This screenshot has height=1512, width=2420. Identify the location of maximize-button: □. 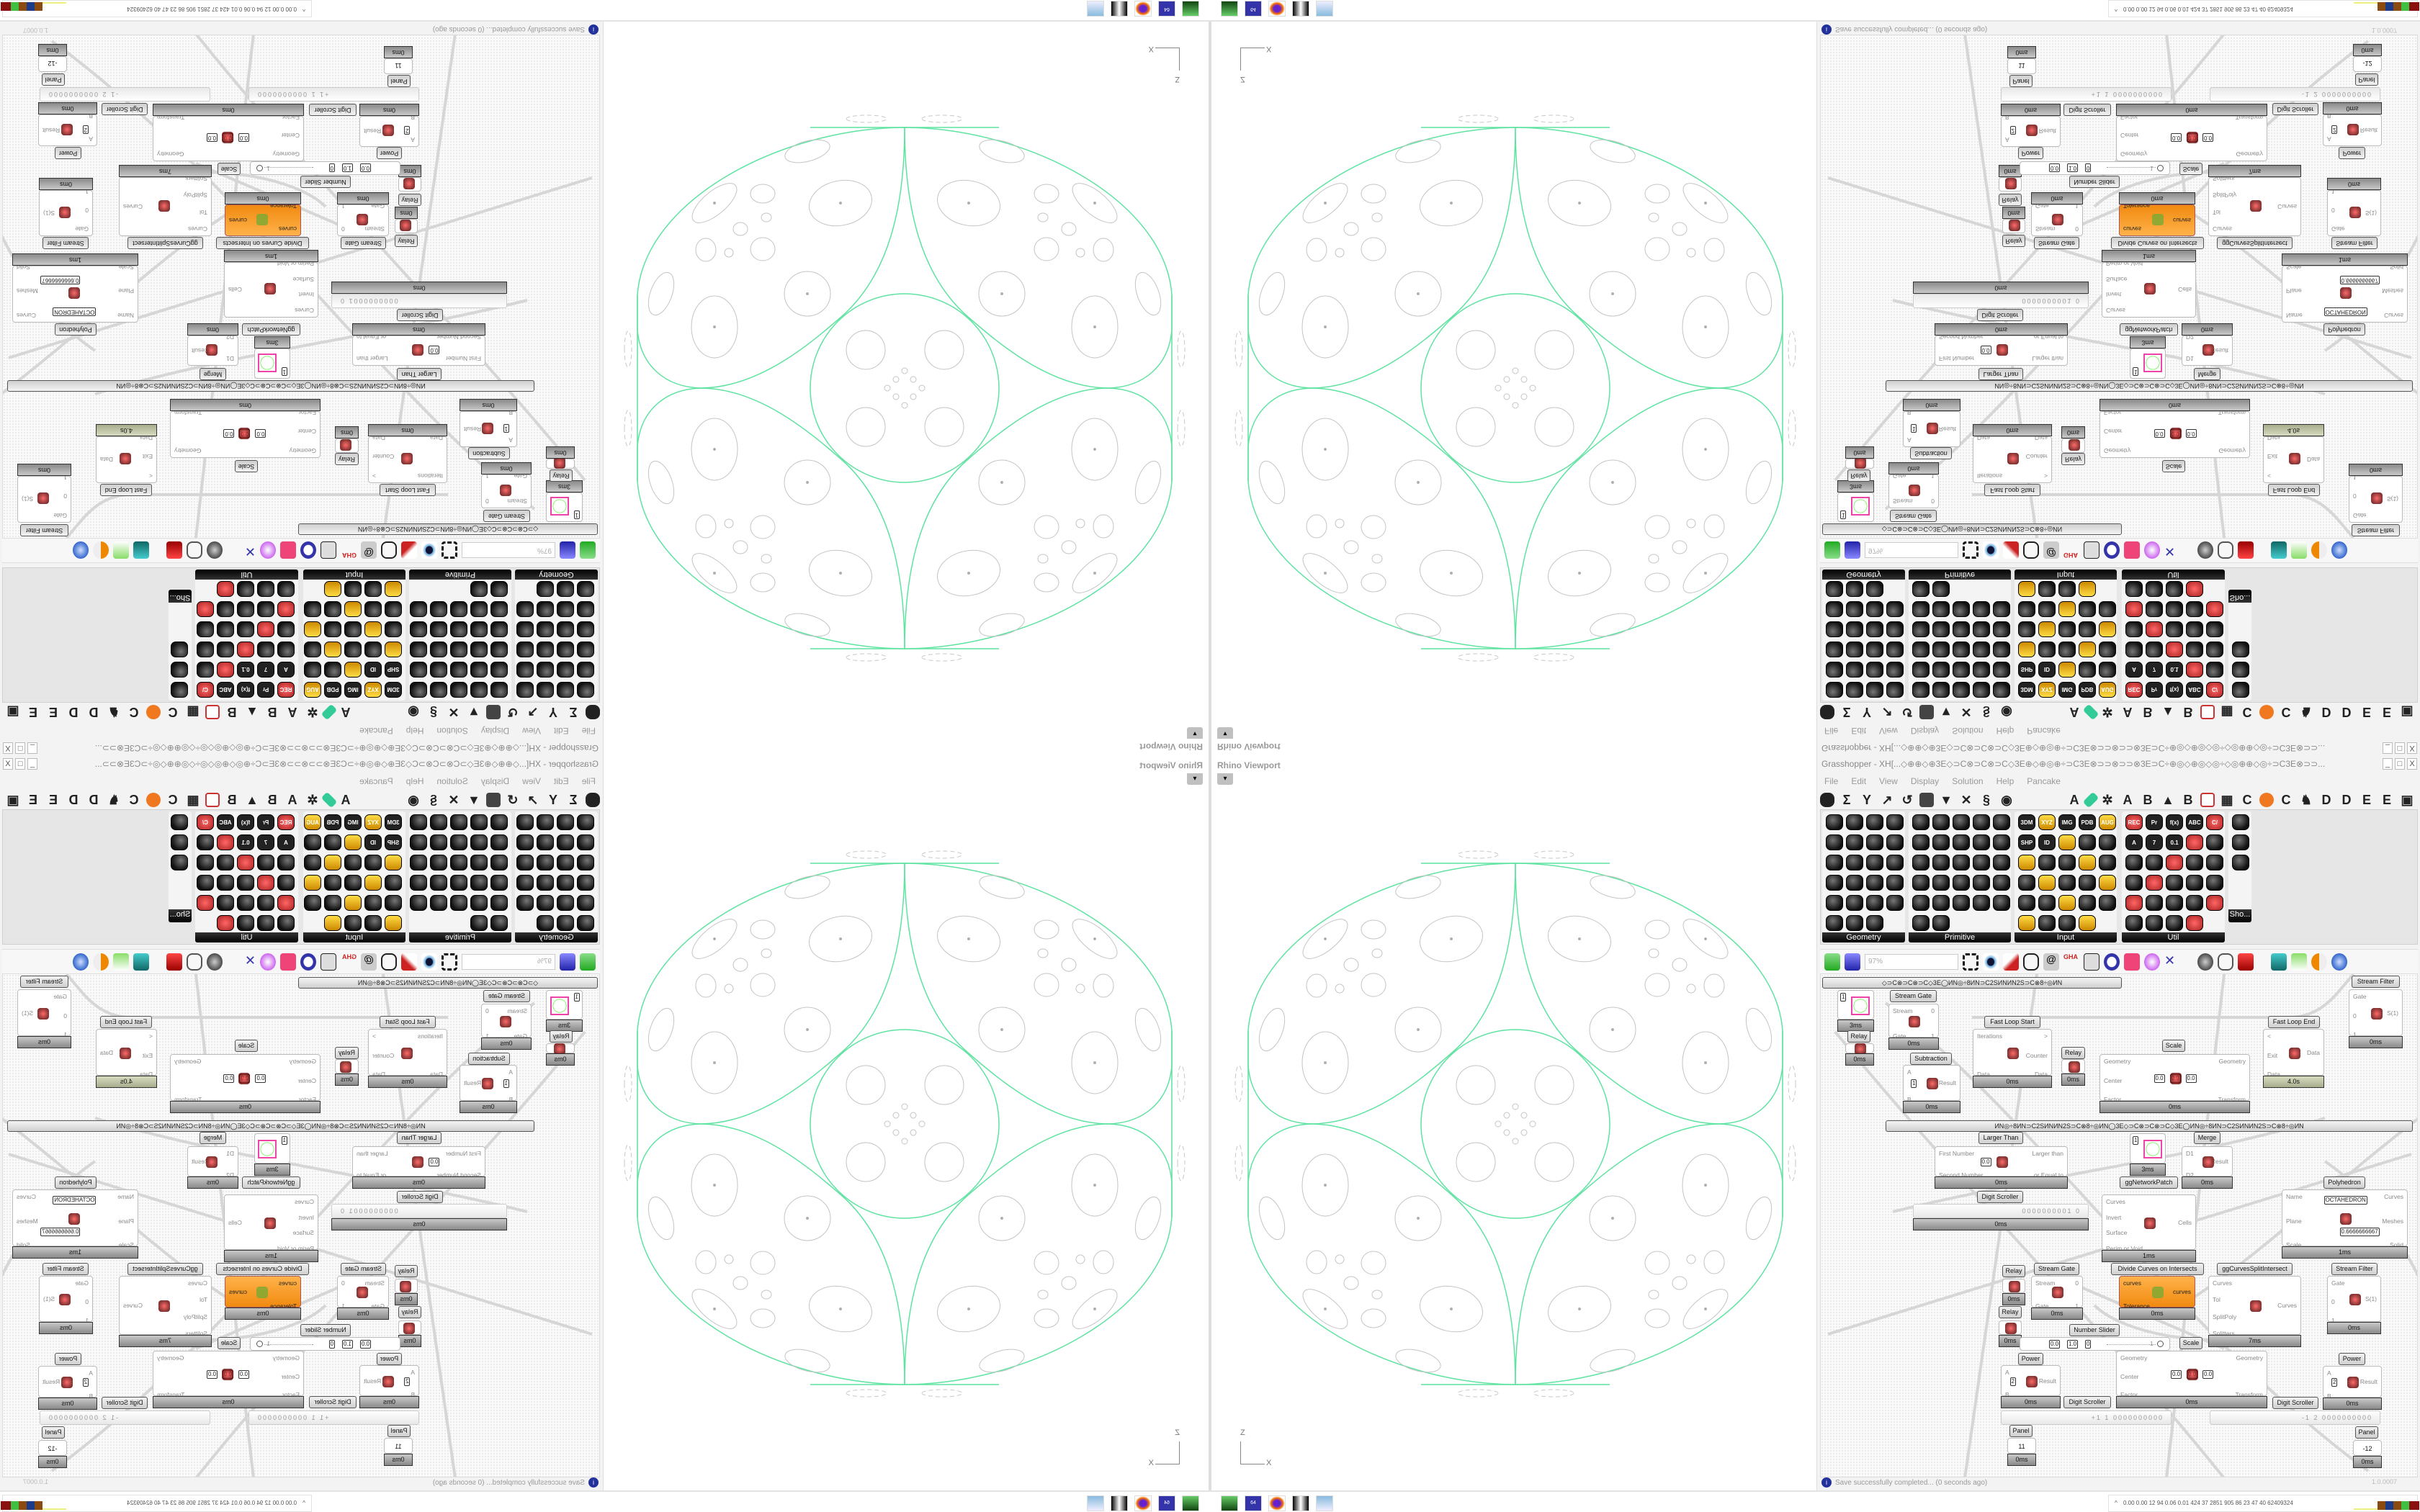
(2400, 748).